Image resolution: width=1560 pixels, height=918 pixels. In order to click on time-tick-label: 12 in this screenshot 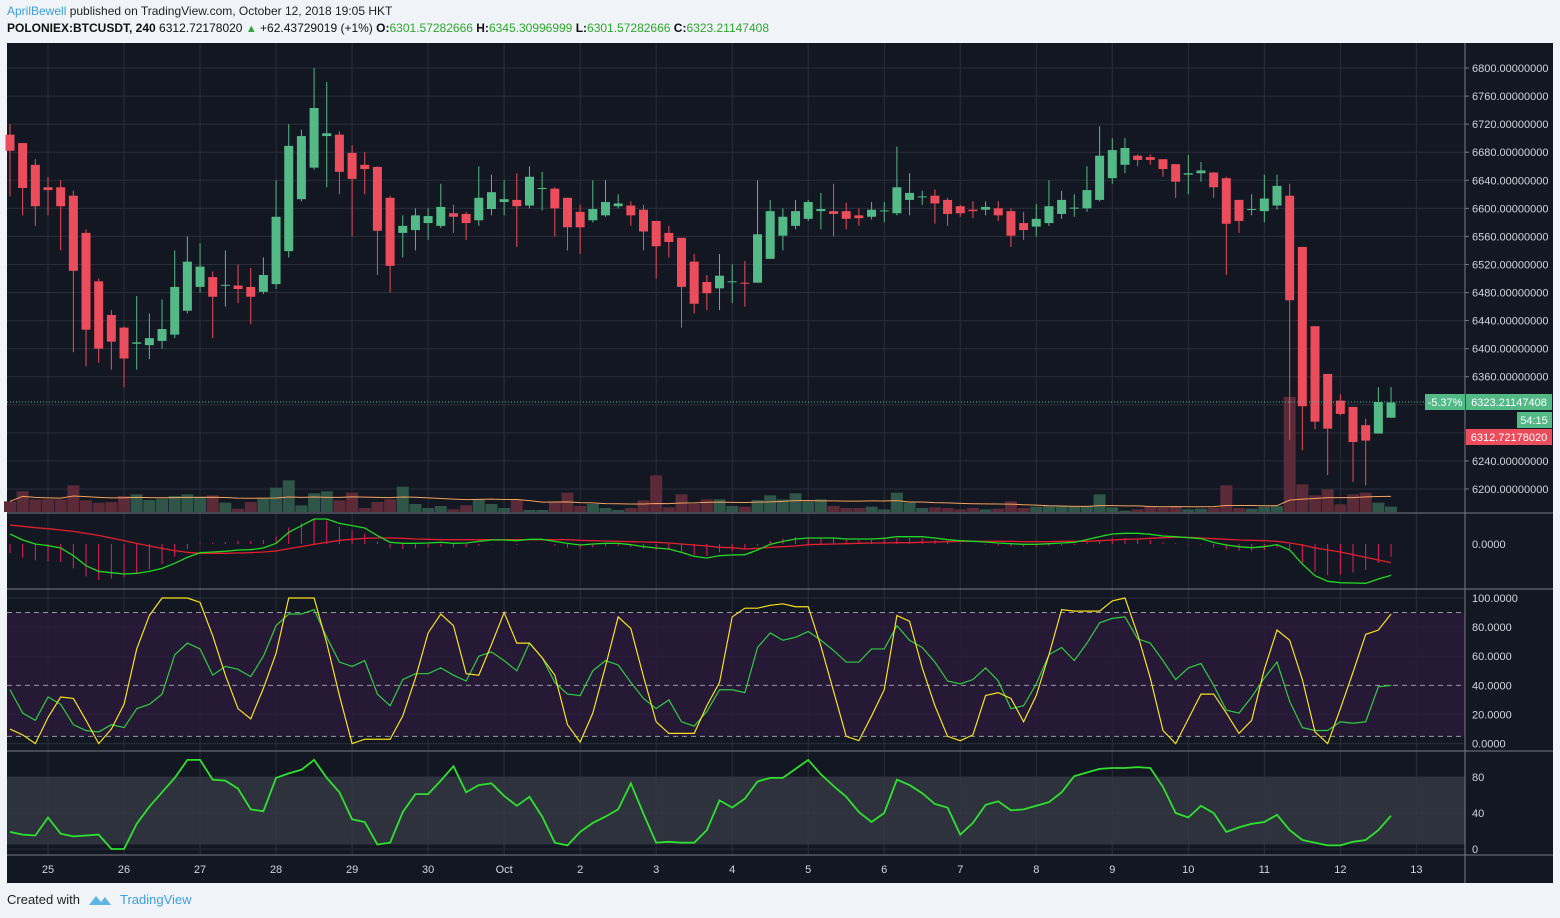, I will do `click(1340, 870)`.